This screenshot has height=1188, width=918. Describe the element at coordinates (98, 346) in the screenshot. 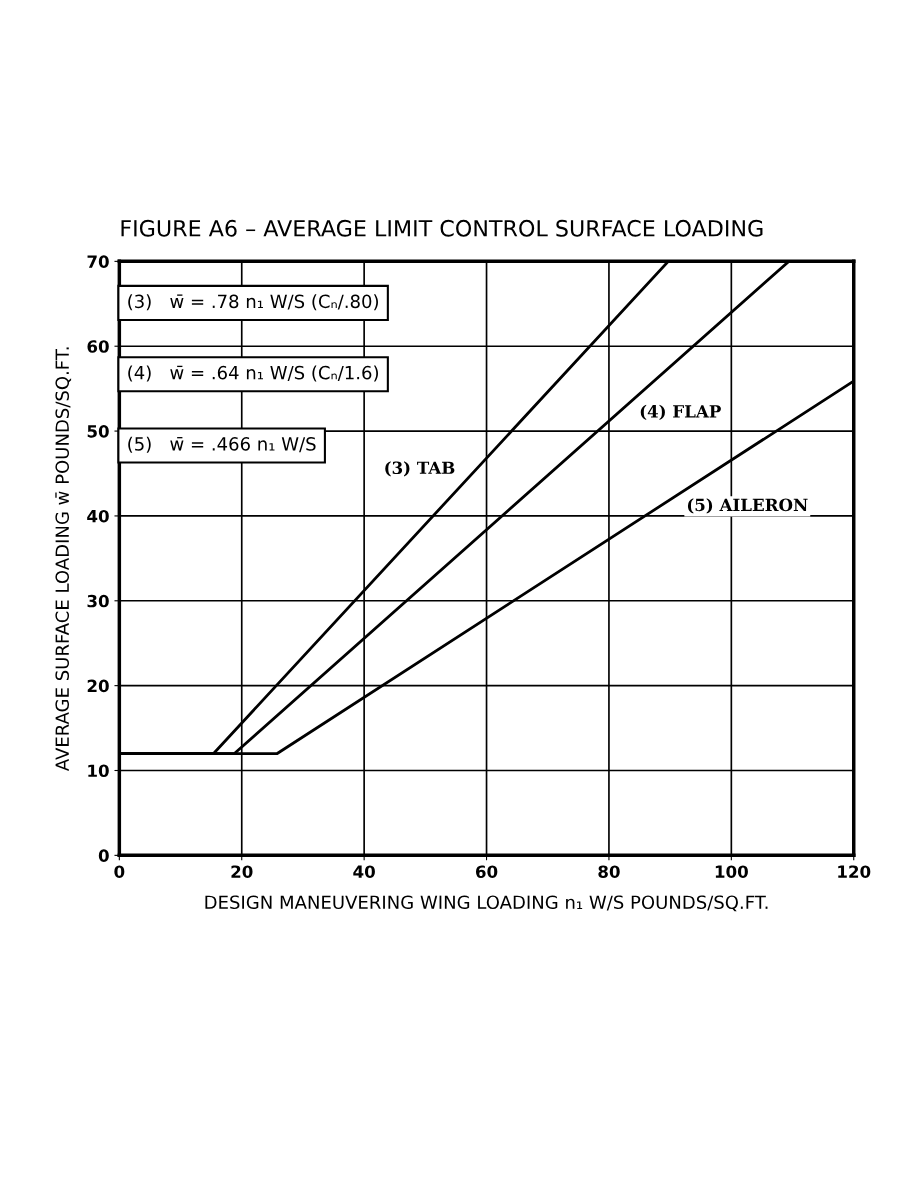

I see `y-tick-label: 60` at that location.